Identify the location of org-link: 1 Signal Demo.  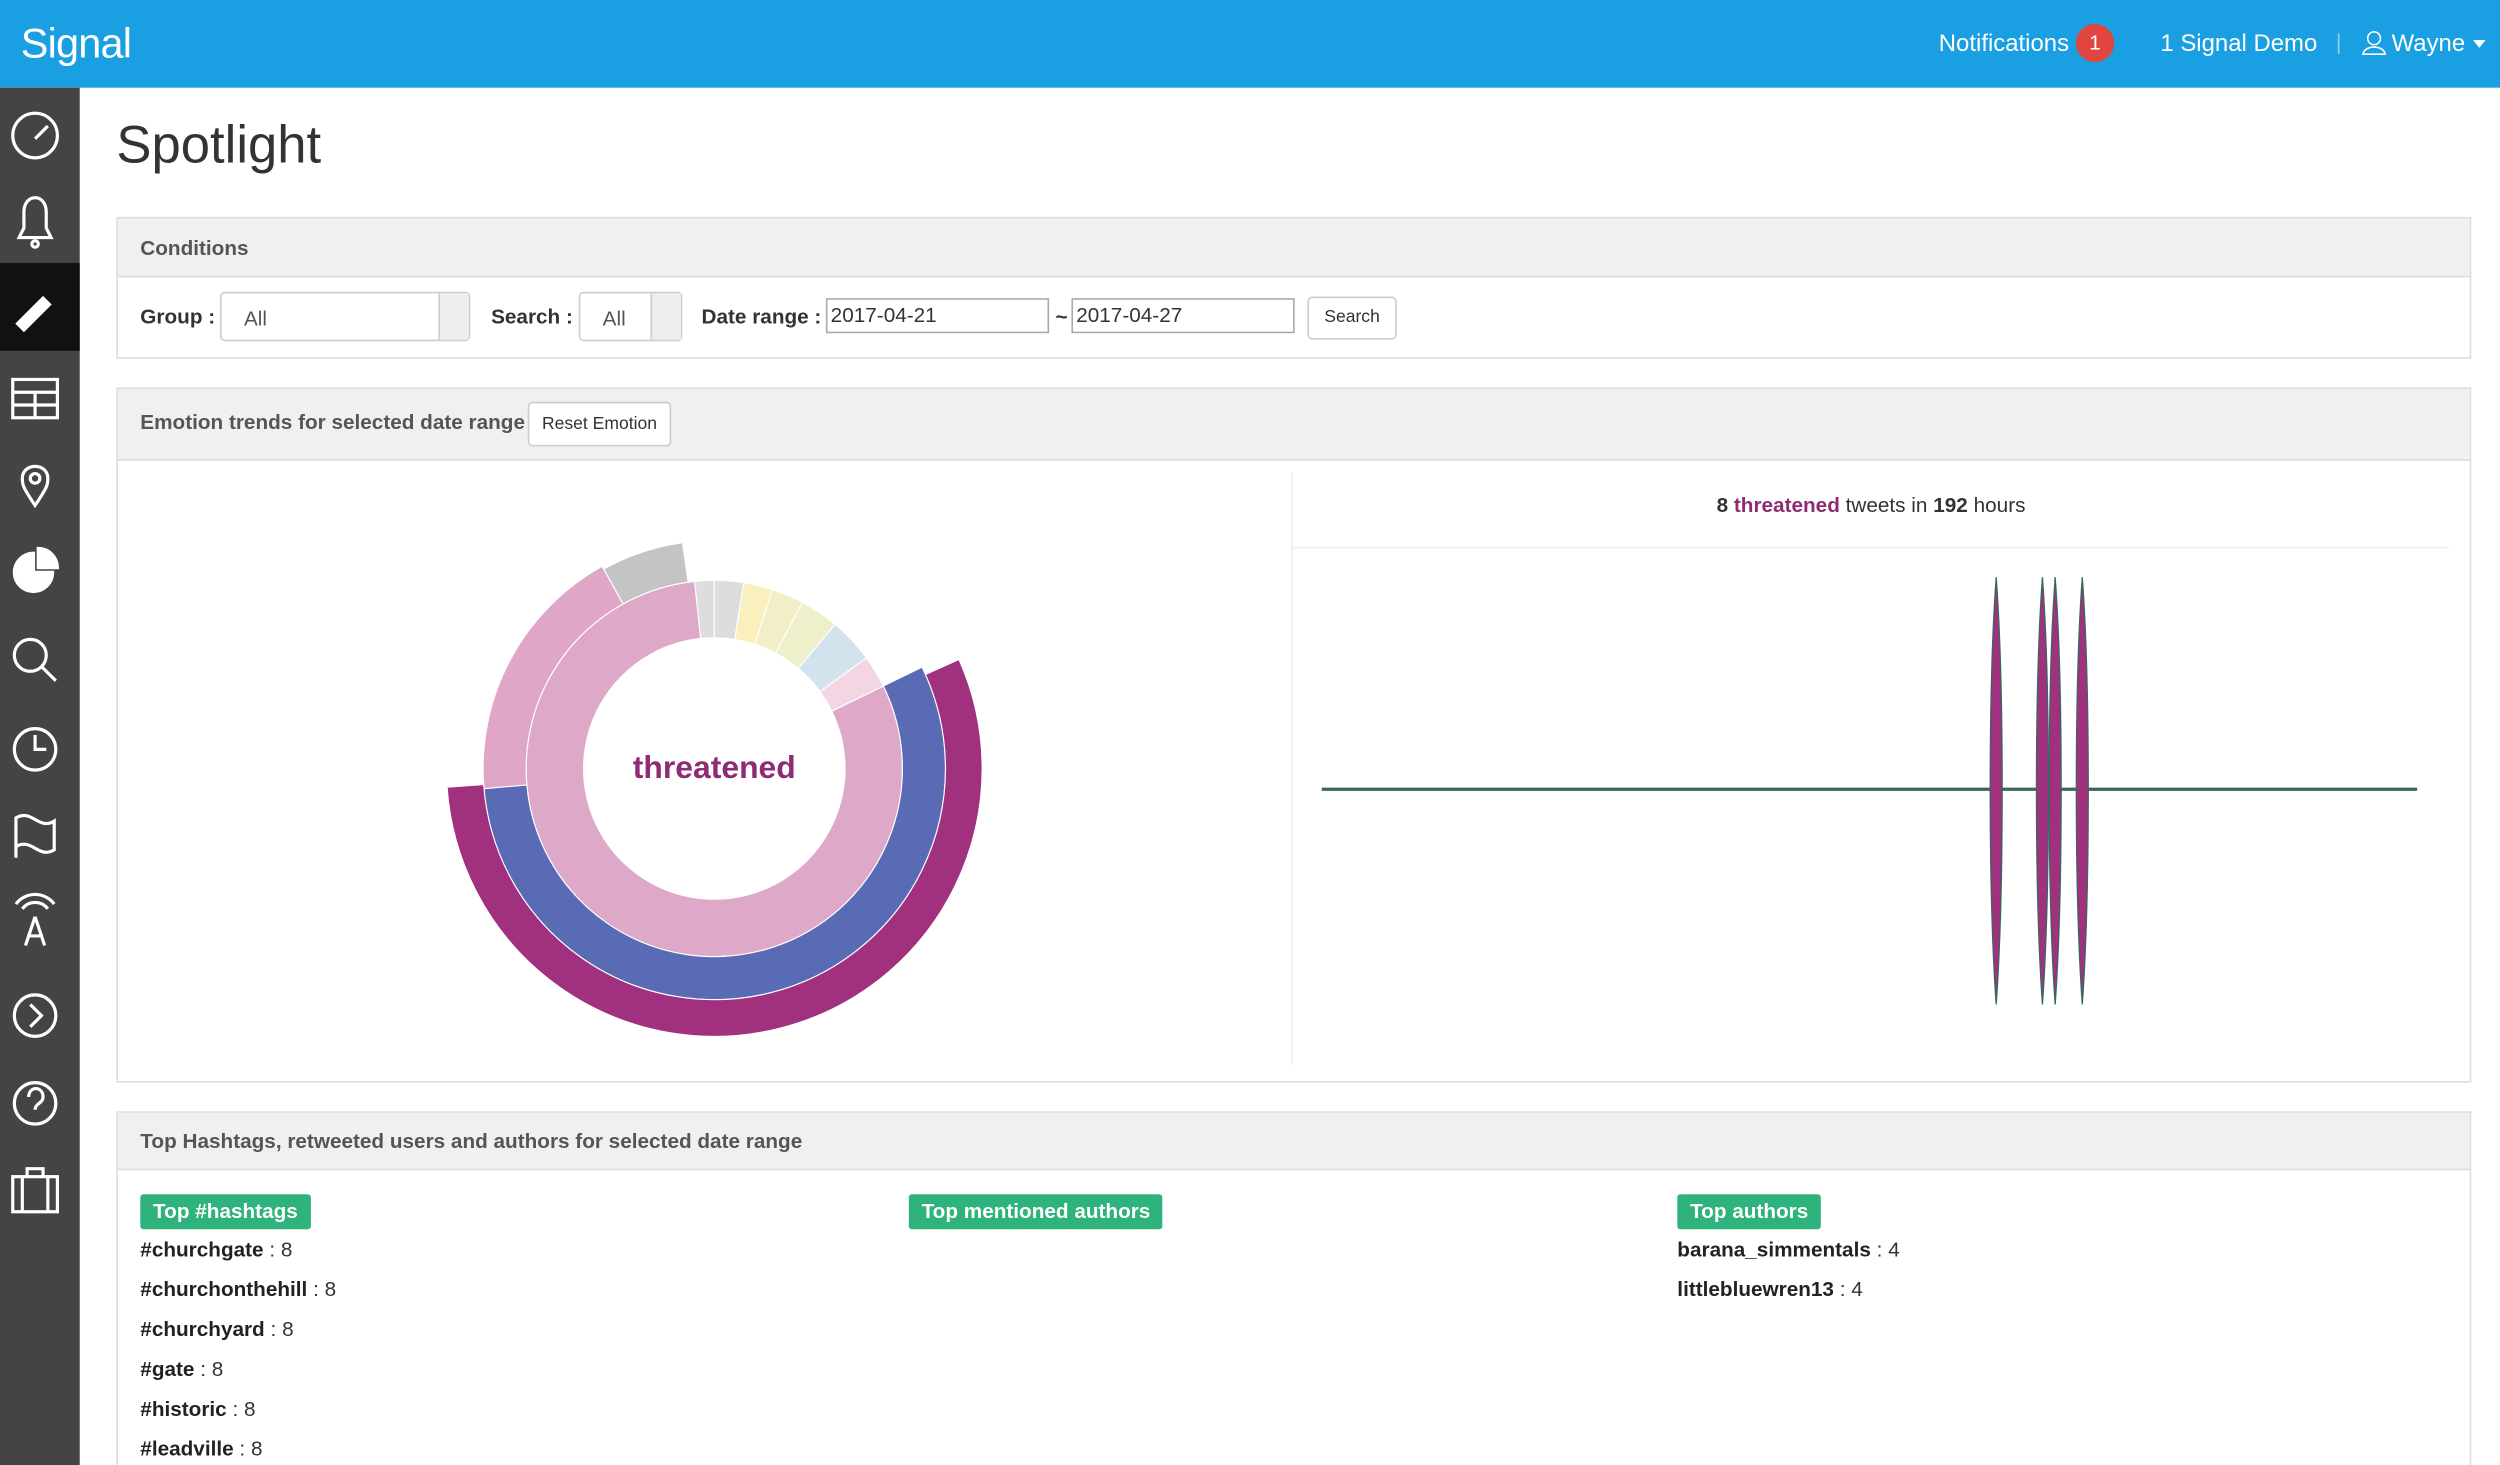
(2239, 44).